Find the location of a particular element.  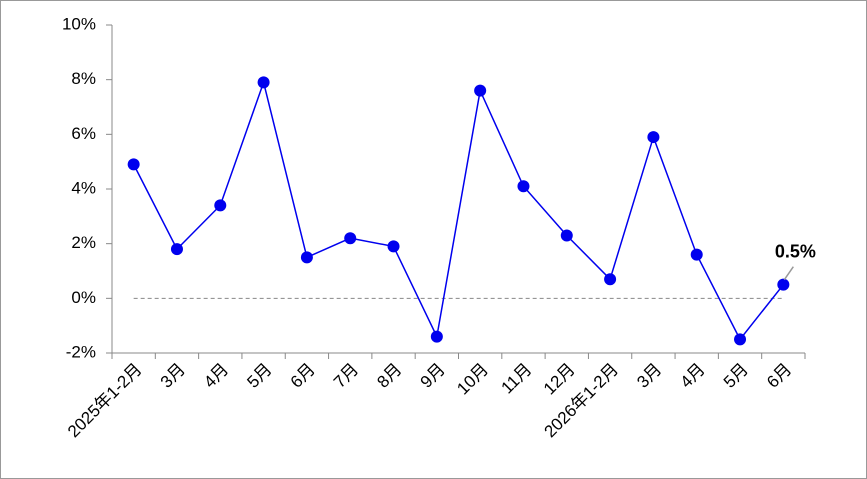

y-tick-label: 8% is located at coordinates (83, 78).